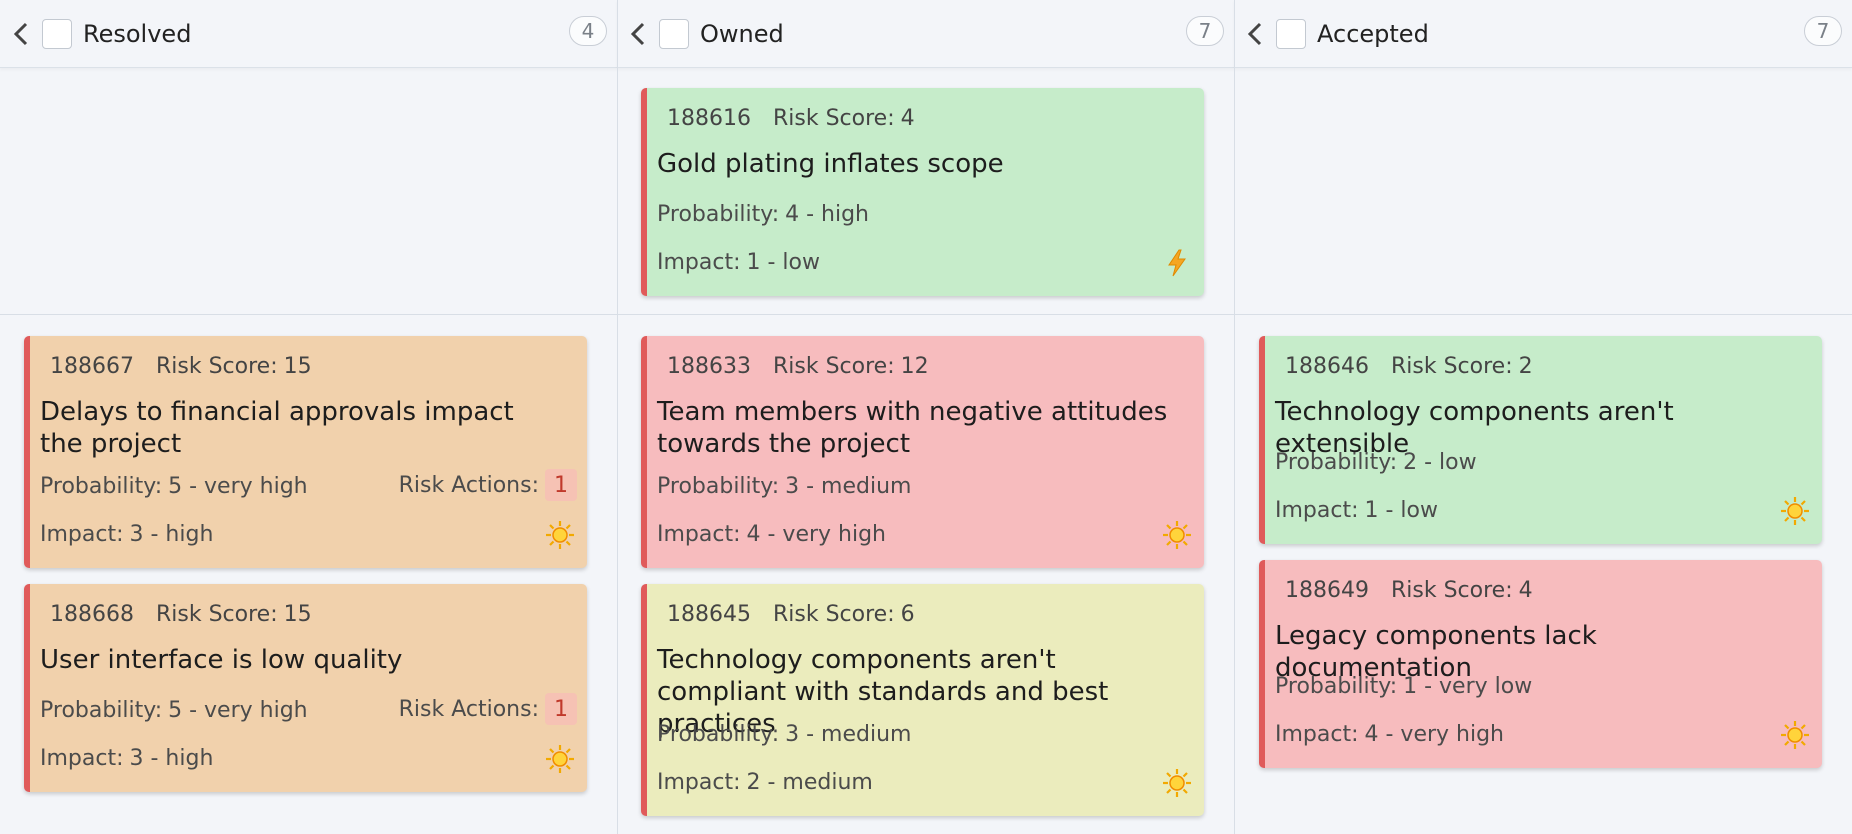 Image resolution: width=1852 pixels, height=834 pixels. I want to click on risk-score-value: 2, so click(1525, 366).